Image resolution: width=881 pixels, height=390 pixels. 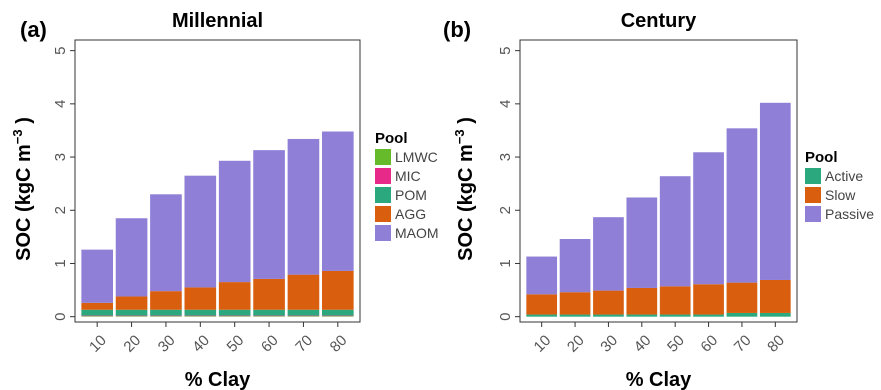 I want to click on legend-label-active: Active, so click(x=844, y=176).